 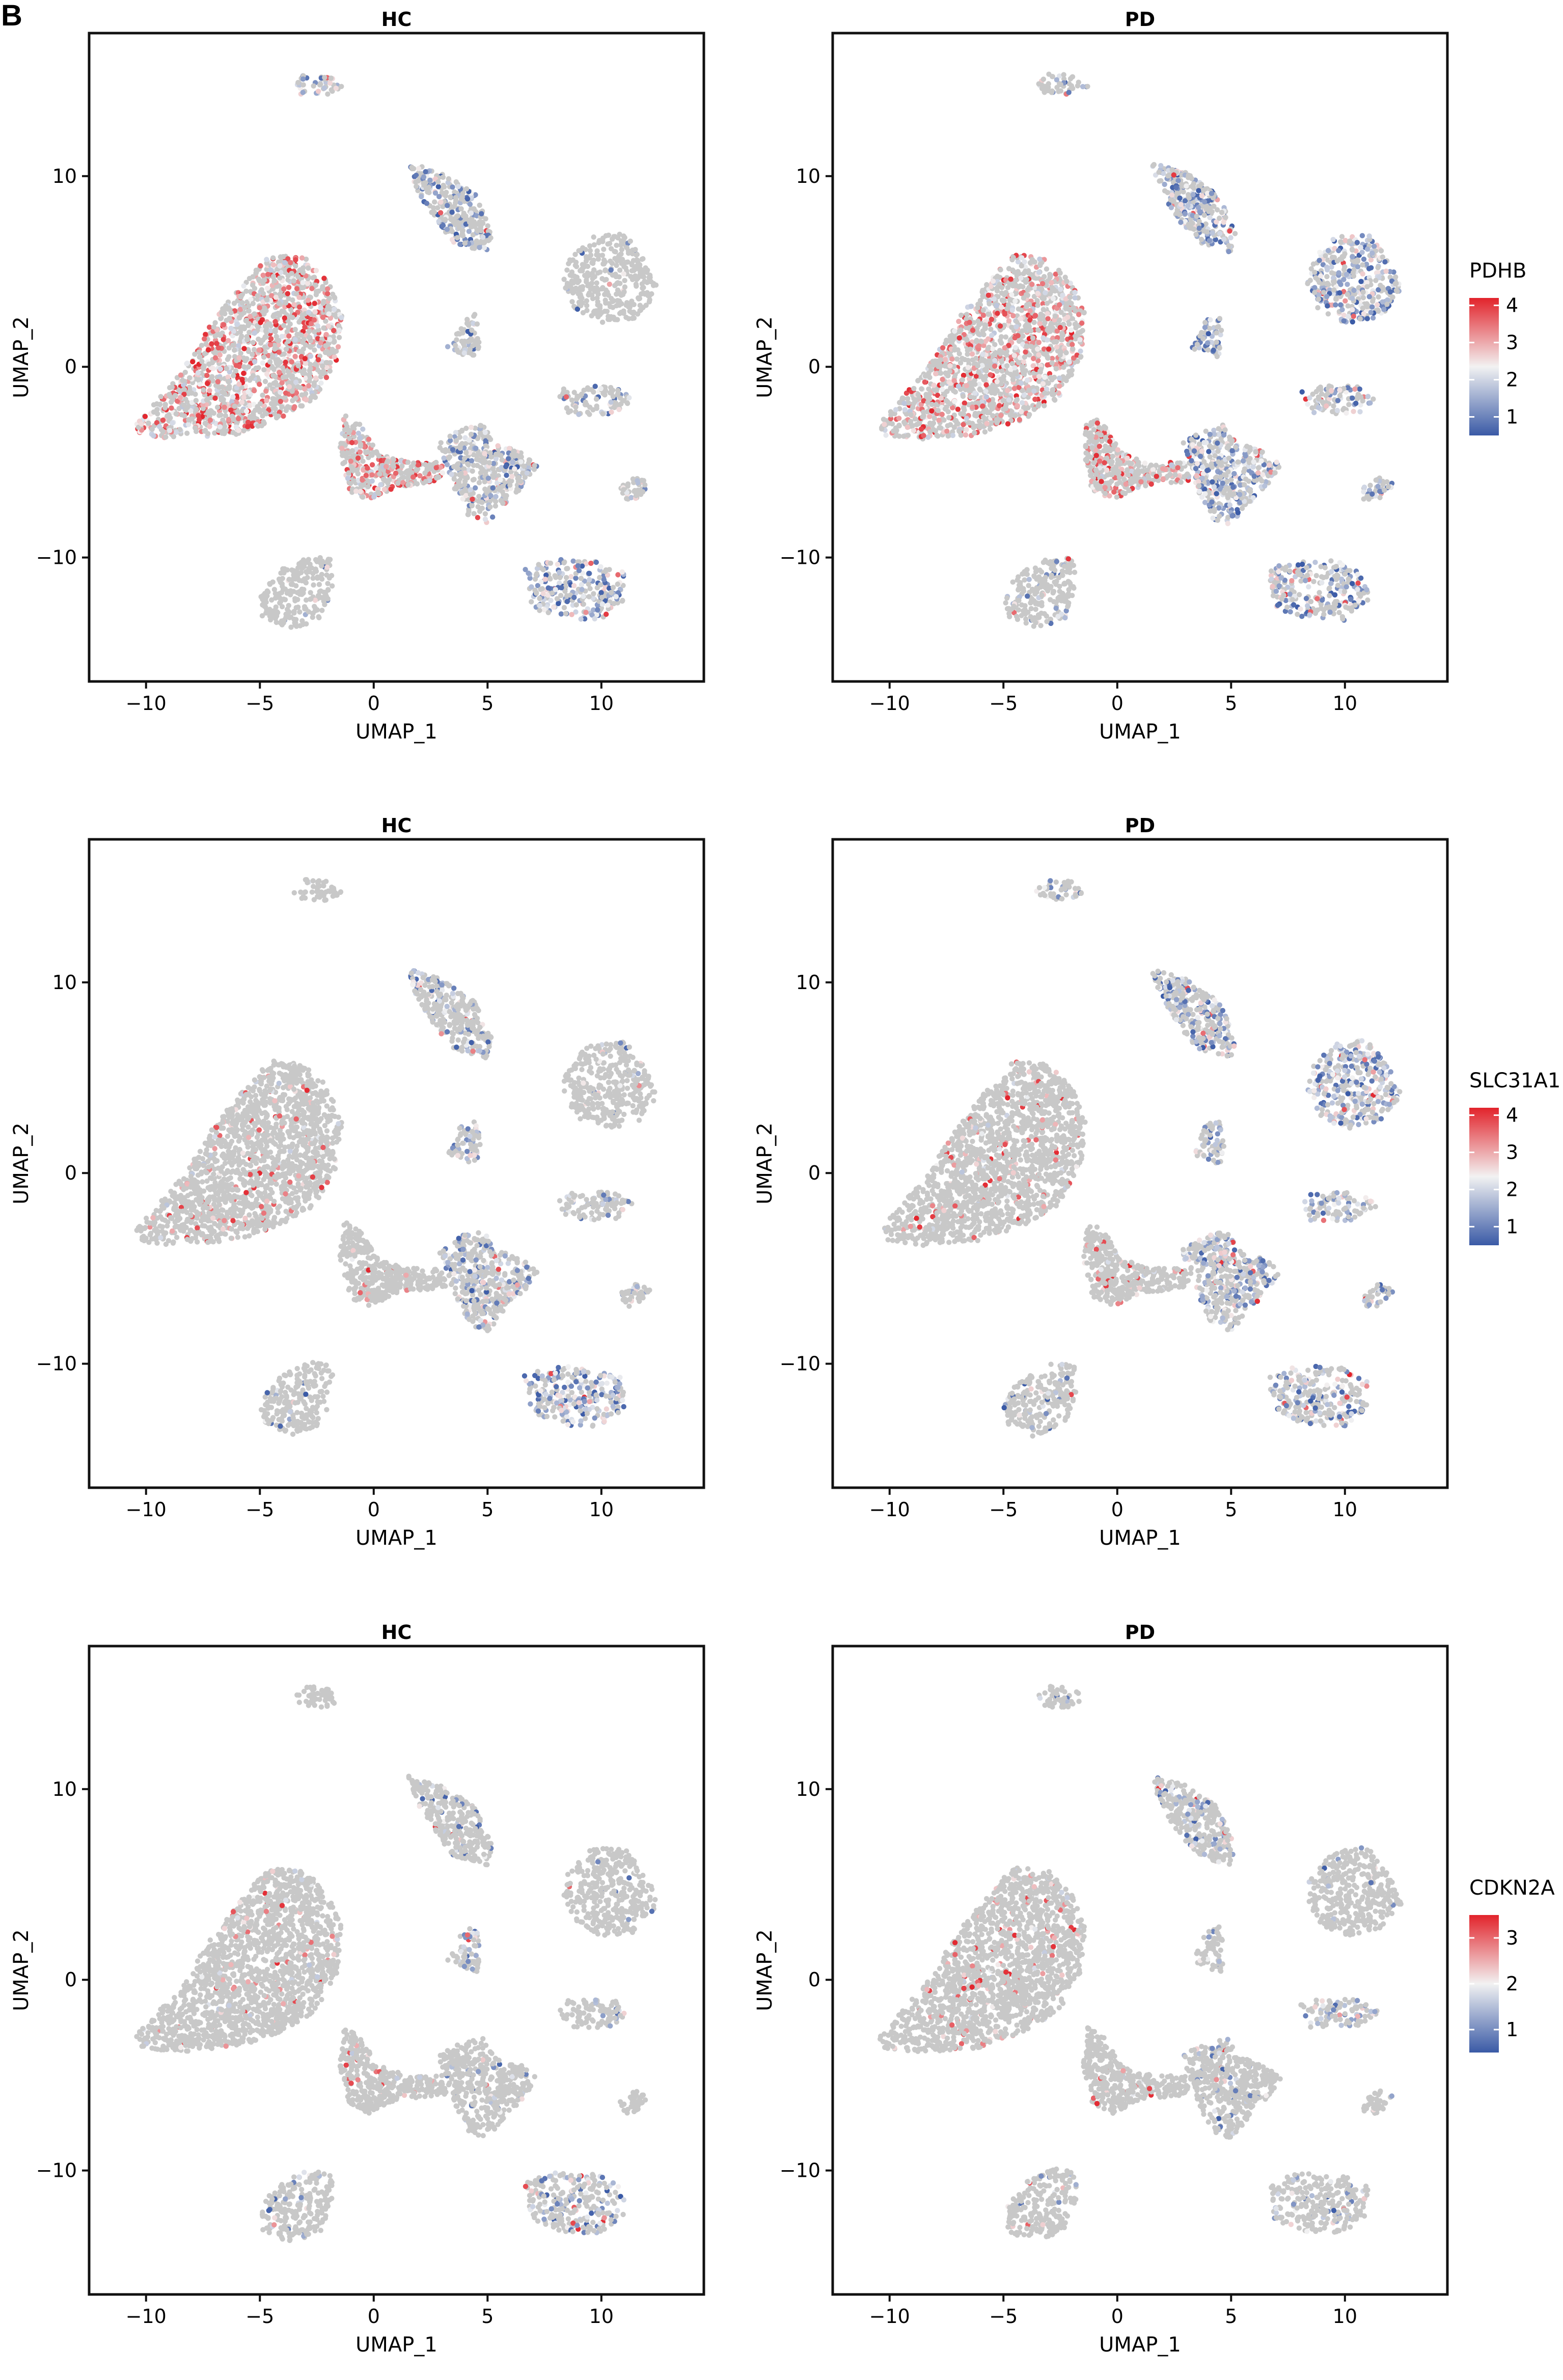 I want to click on cluster-small-right, so click(x=633, y=489).